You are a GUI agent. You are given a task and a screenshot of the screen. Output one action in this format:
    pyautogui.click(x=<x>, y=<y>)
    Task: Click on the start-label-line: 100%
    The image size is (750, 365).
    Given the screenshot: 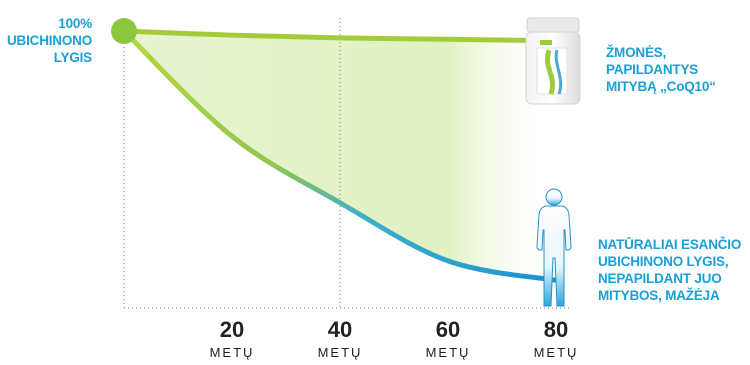 What is the action you would take?
    pyautogui.click(x=75, y=23)
    